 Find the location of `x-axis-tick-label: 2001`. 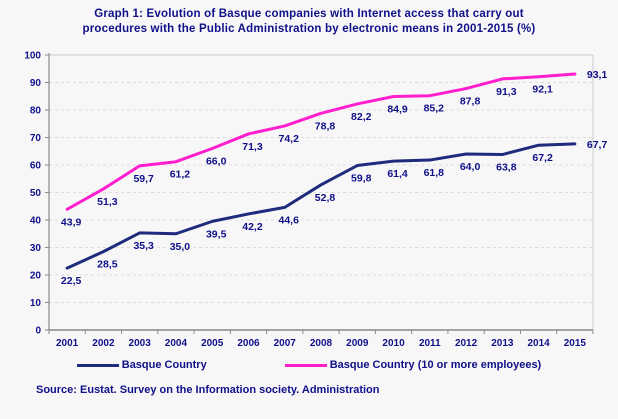

x-axis-tick-label: 2001 is located at coordinates (67, 343).